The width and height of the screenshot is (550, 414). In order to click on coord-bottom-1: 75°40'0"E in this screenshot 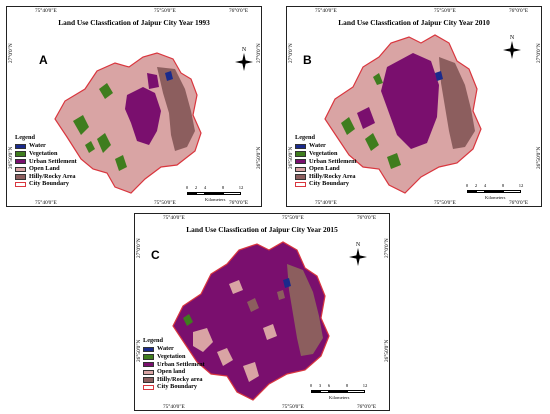, I will do `click(46, 203)`.